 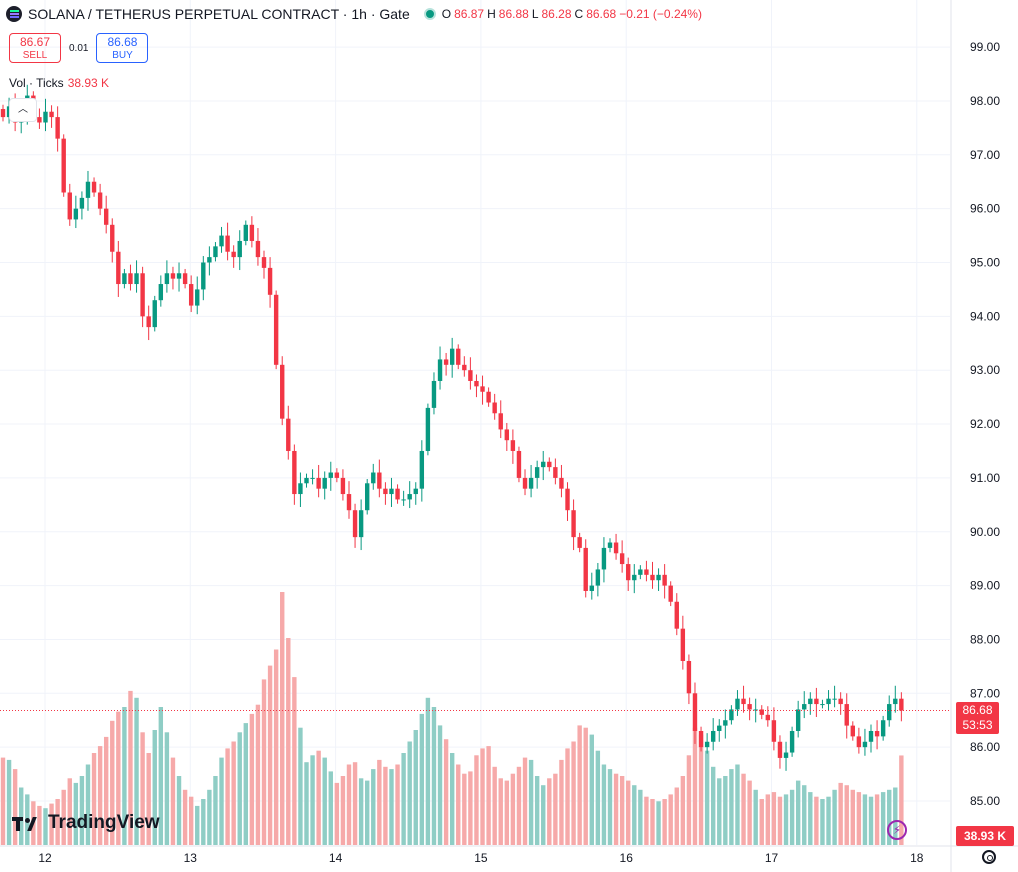 I want to click on trade-buttons: 86.67 SELL 0.01 86.68 BUY, so click(x=79, y=48).